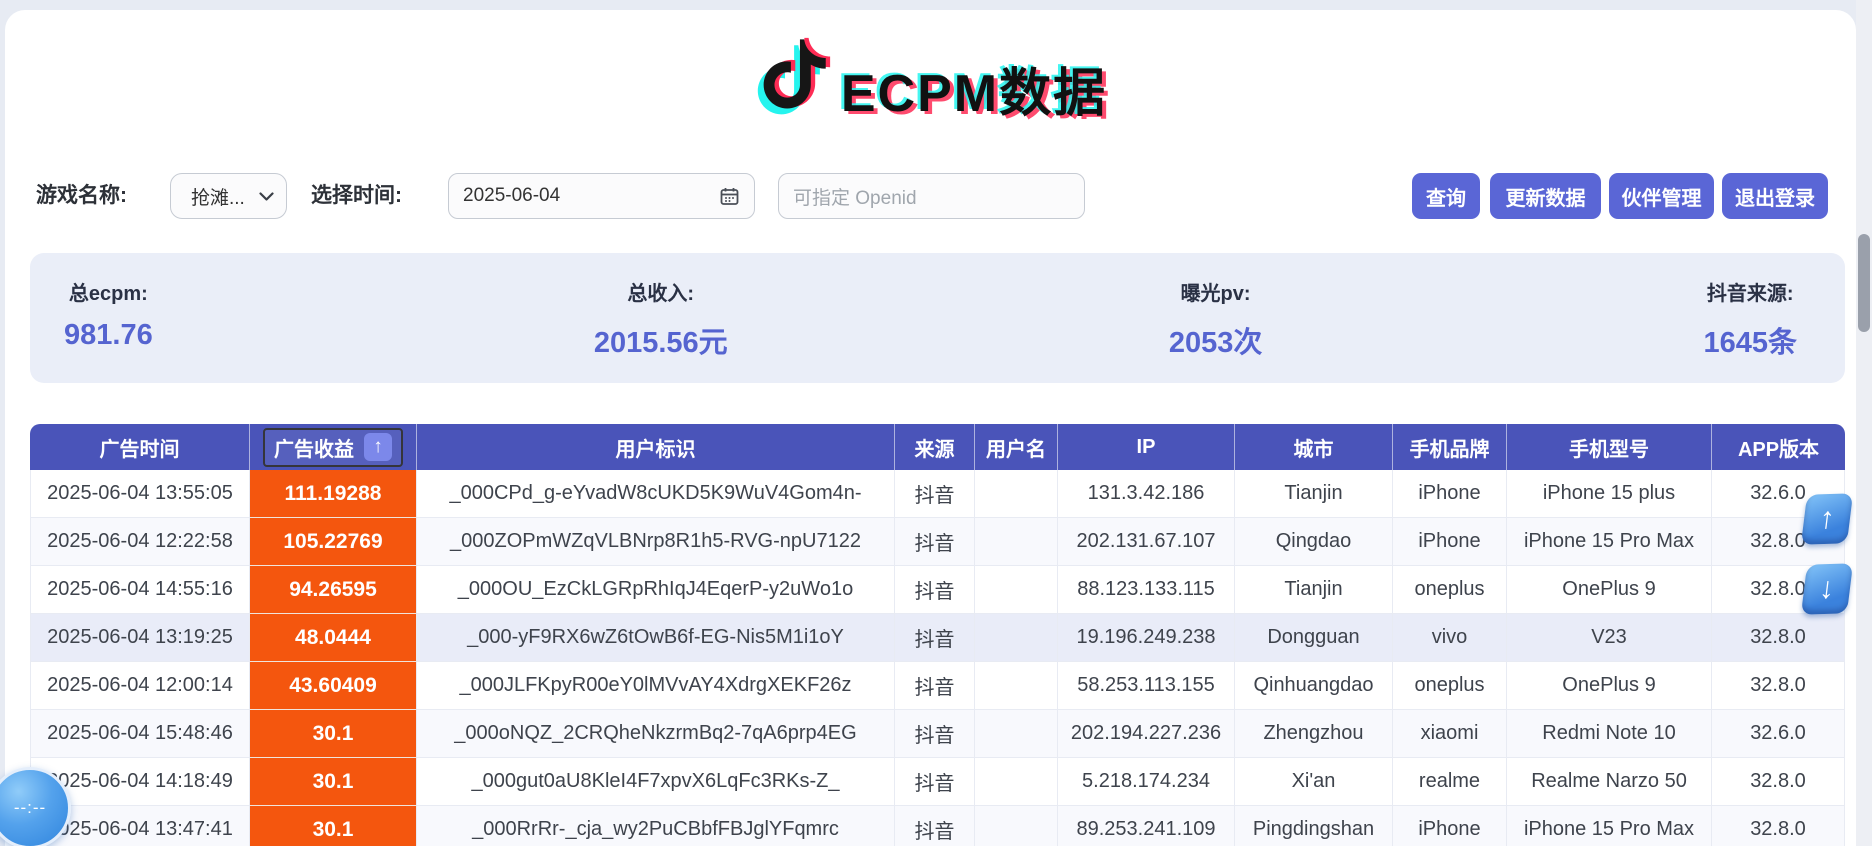 This screenshot has width=1872, height=846. I want to click on cell-ad-revenue: 48.0444, so click(333, 638).